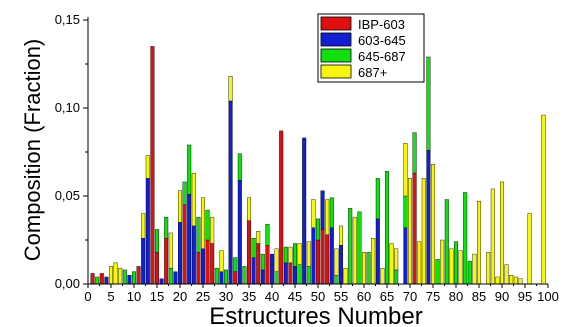 The height and width of the screenshot is (327, 563). What do you see at coordinates (203, 296) in the screenshot?
I see `x-tick-label: 25` at bounding box center [203, 296].